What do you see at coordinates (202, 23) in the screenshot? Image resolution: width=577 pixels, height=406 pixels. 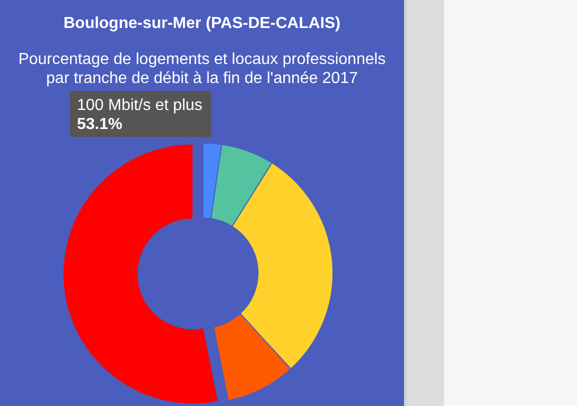 I see `chart-title: Boulogne-sur-Mer (PAS-DE-CALAIS)` at bounding box center [202, 23].